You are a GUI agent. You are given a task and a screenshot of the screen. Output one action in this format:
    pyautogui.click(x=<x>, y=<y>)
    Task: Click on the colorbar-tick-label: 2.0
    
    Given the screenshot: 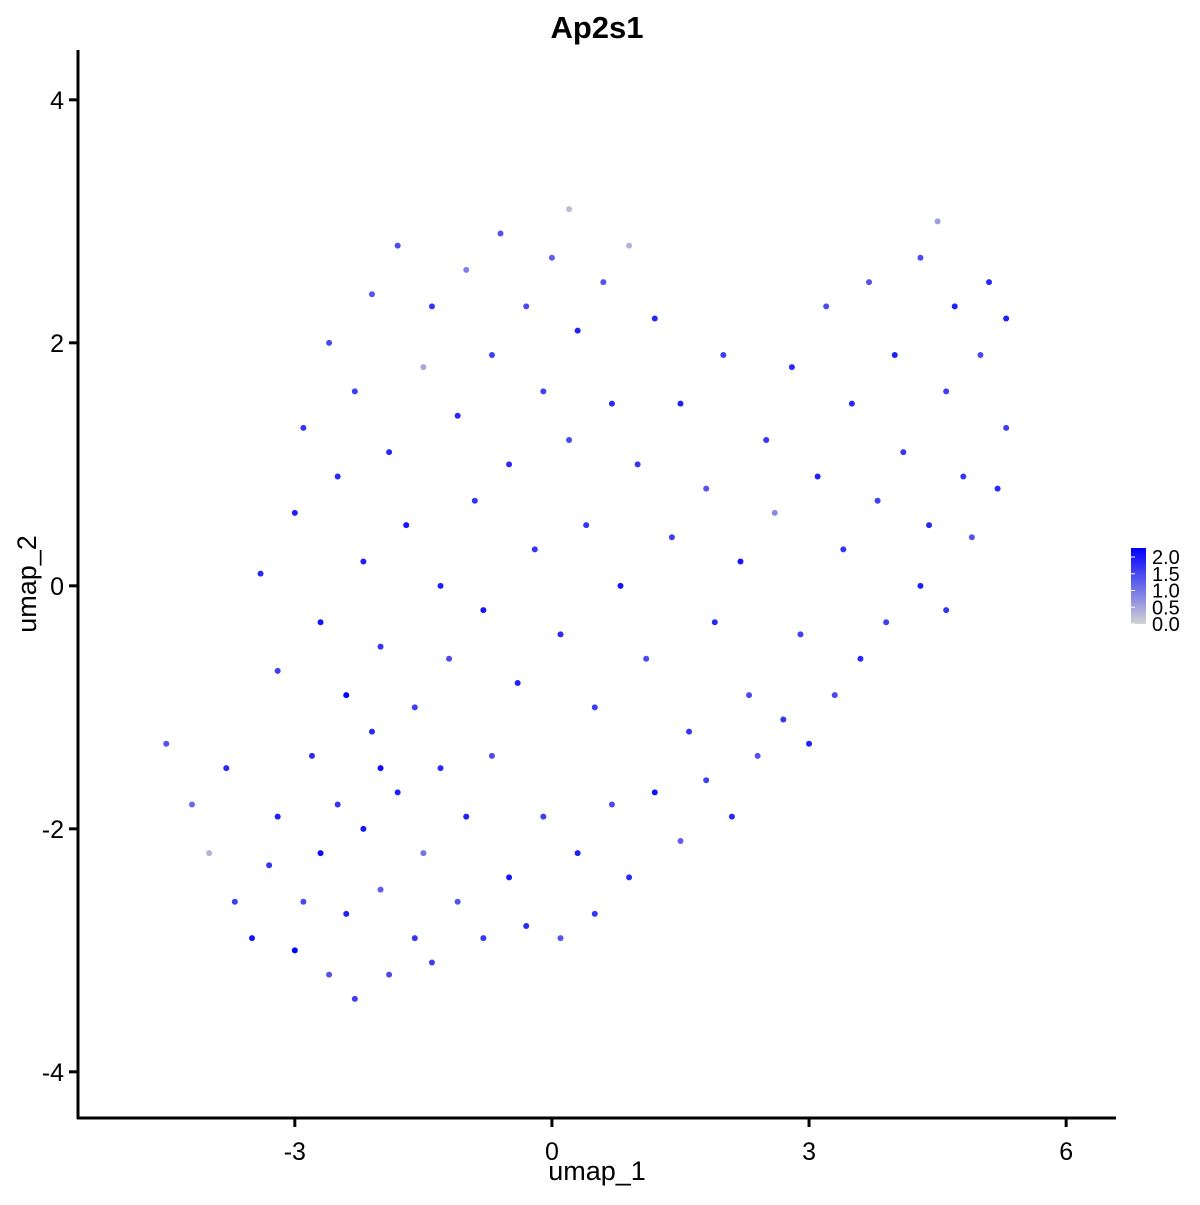 What is the action you would take?
    pyautogui.click(x=1166, y=558)
    